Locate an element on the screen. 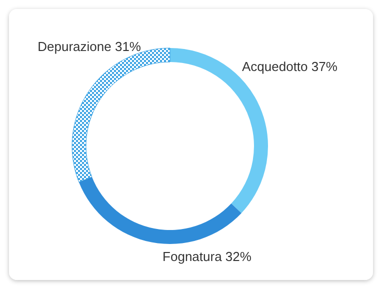  slice-label: Fognatura is located at coordinates (192, 256).